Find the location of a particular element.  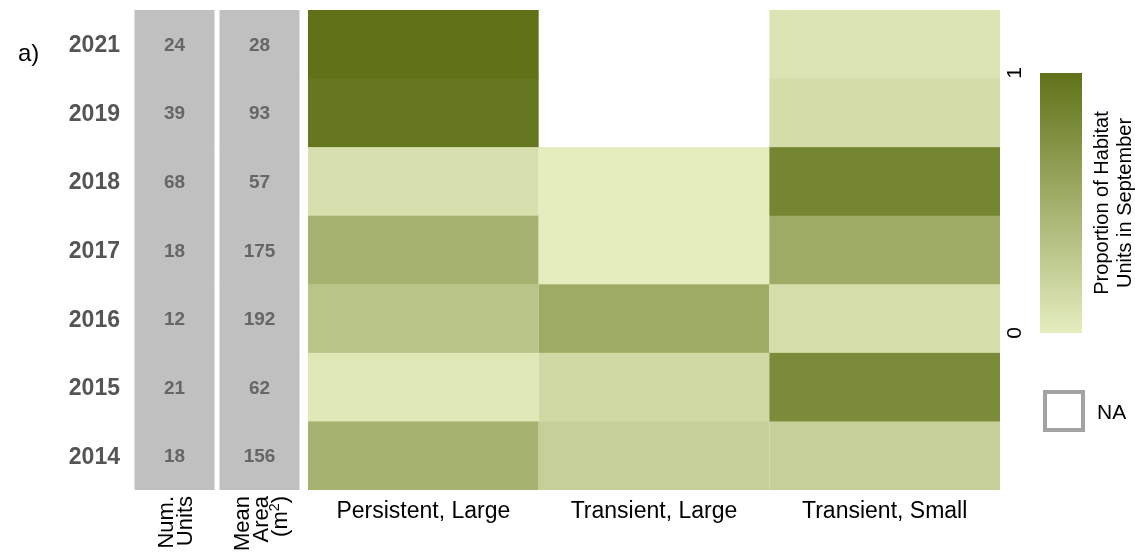

y-tick-label: 2014 is located at coordinates (94, 455).